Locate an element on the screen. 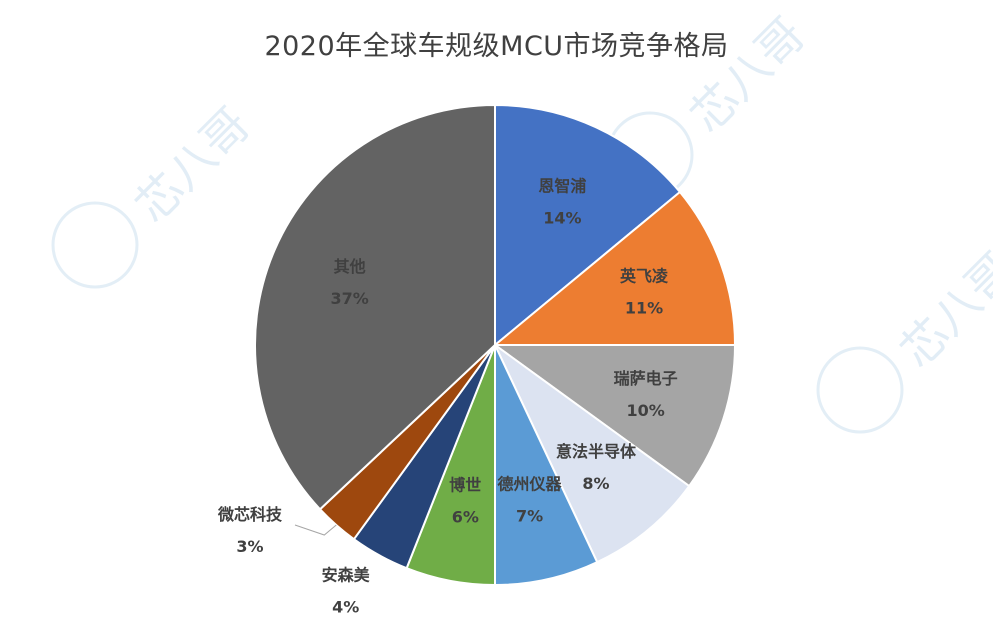  slice-name-label: 微芯科技 is located at coordinates (250, 514).